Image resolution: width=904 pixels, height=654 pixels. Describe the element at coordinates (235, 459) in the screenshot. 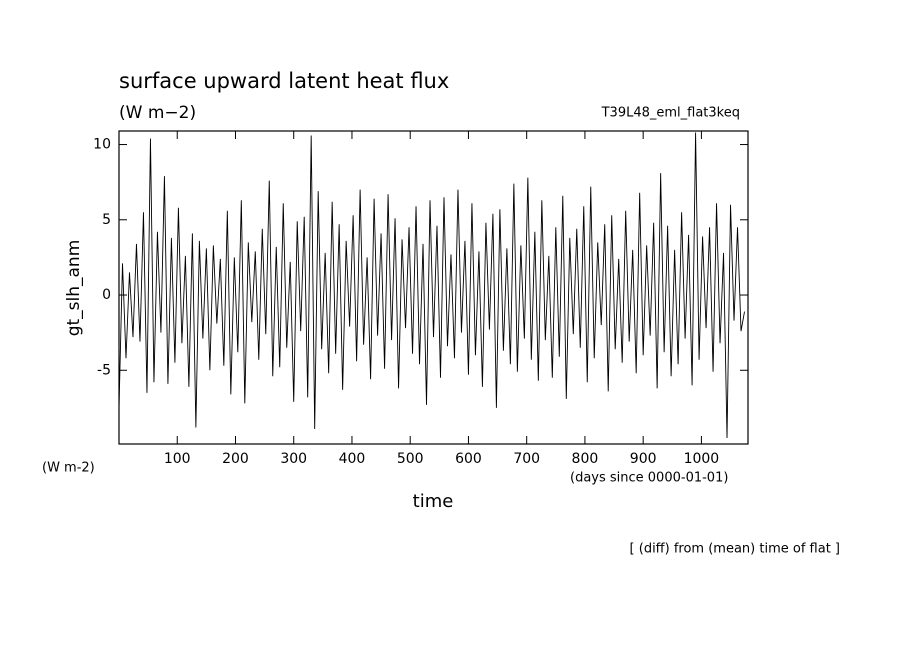

I see `x-tick-label: 200` at that location.